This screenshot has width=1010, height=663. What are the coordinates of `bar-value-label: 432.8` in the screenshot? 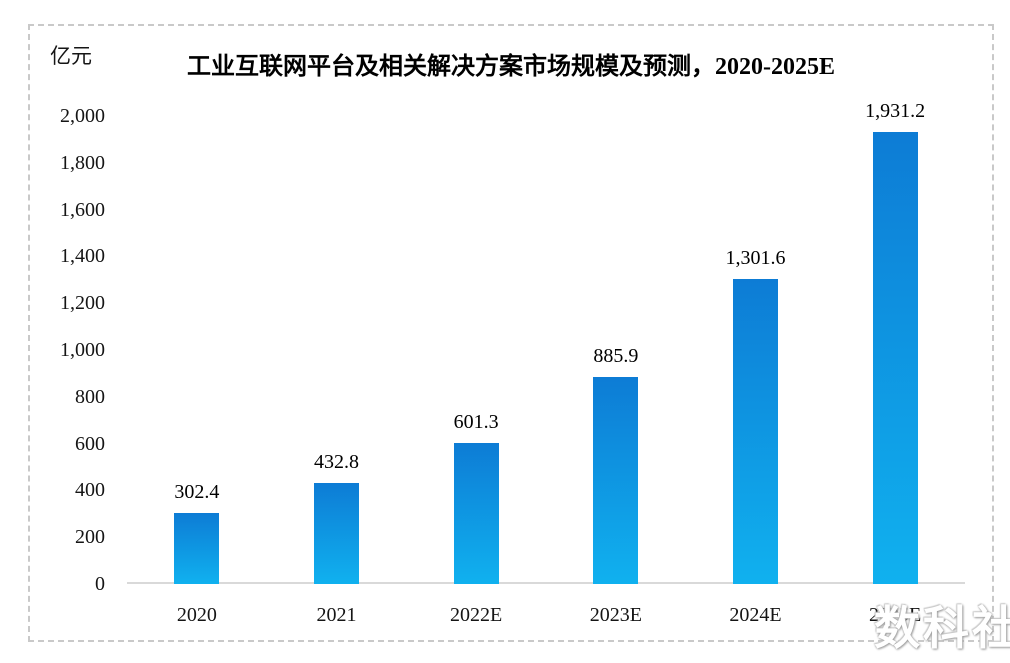 It's located at (336, 461).